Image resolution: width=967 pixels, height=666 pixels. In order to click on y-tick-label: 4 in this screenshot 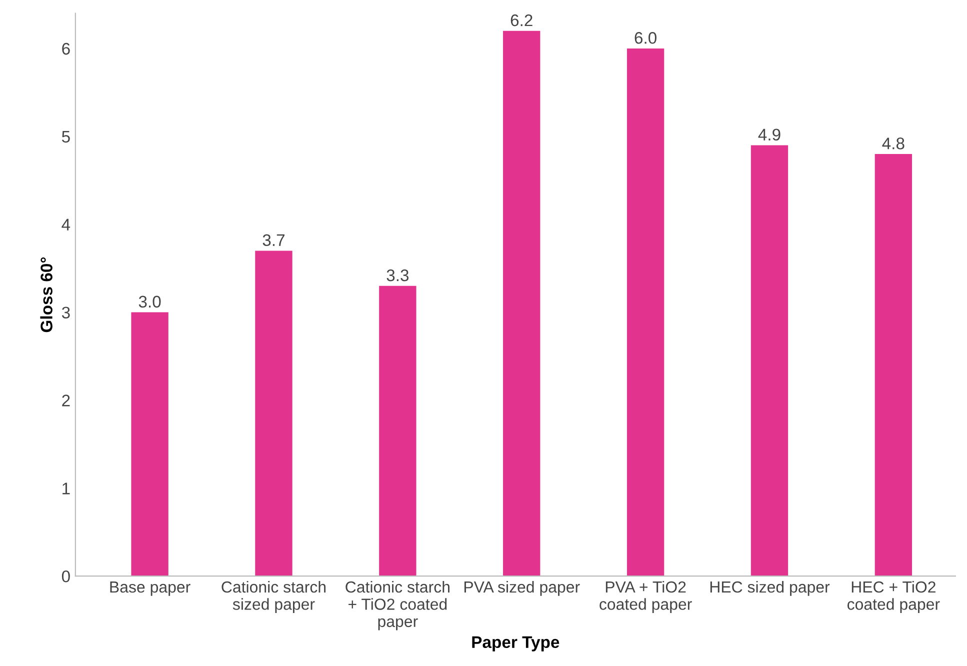, I will do `click(66, 224)`.